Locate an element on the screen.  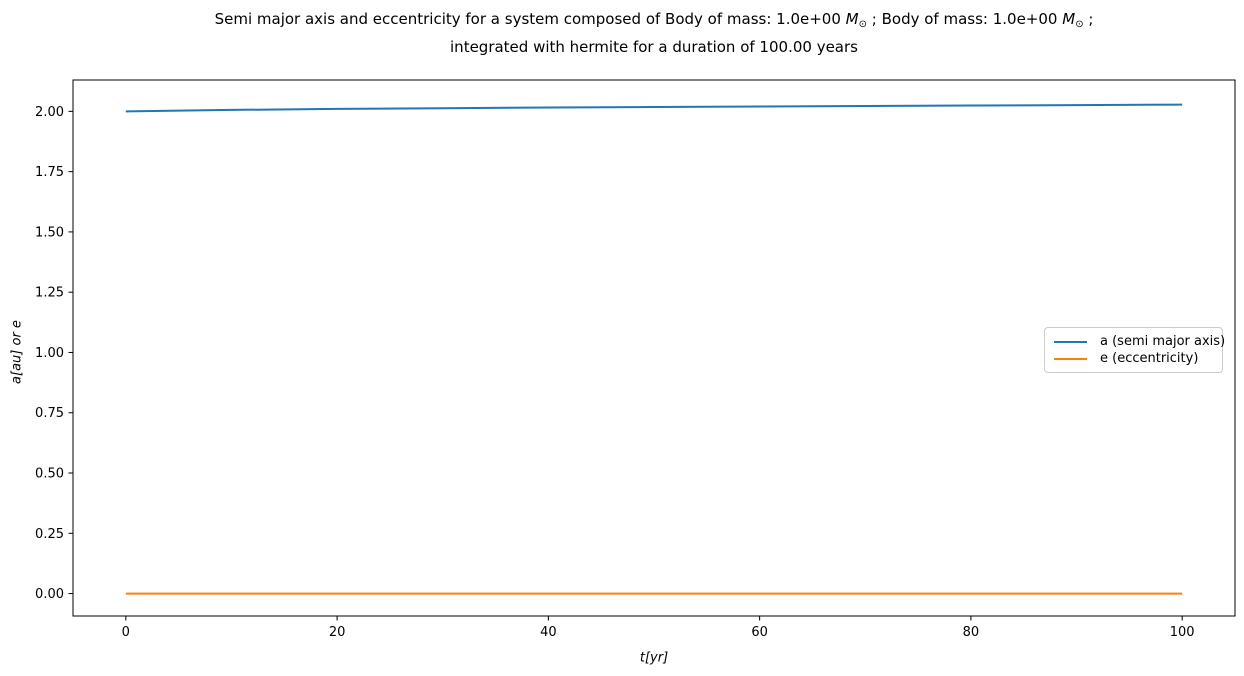
x-tick-label: 20 is located at coordinates (337, 632).